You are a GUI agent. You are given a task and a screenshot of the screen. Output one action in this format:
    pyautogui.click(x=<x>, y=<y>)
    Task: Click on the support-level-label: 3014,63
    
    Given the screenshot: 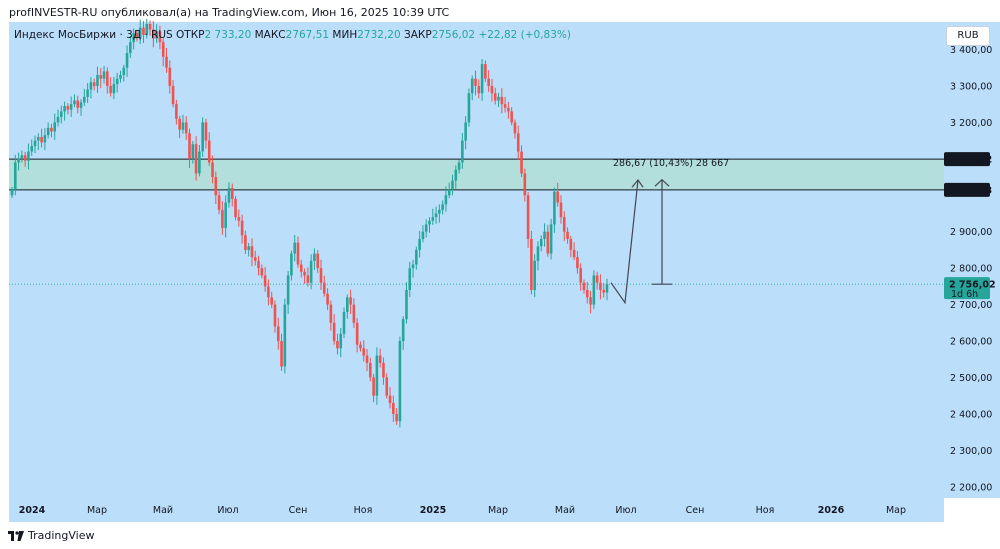 What is the action you would take?
    pyautogui.click(x=970, y=190)
    